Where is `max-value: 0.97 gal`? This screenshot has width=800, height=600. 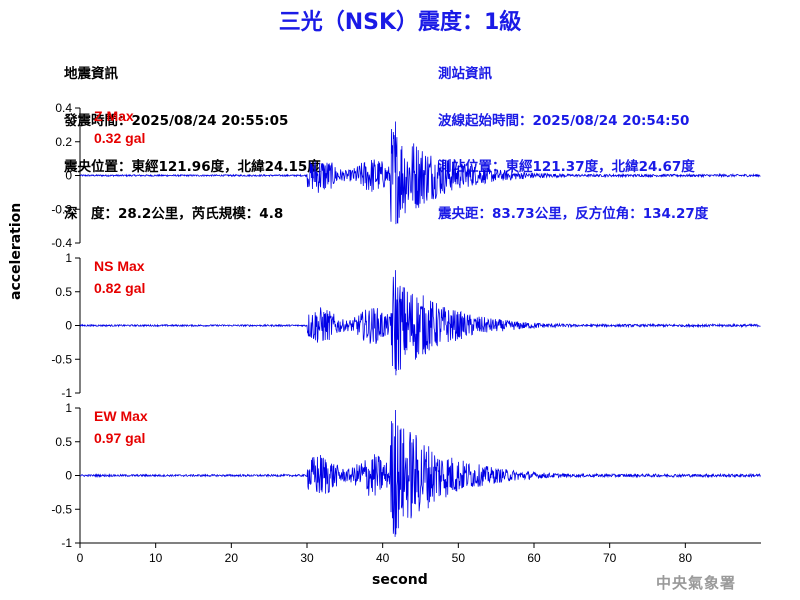 max-value: 0.97 gal is located at coordinates (119, 438).